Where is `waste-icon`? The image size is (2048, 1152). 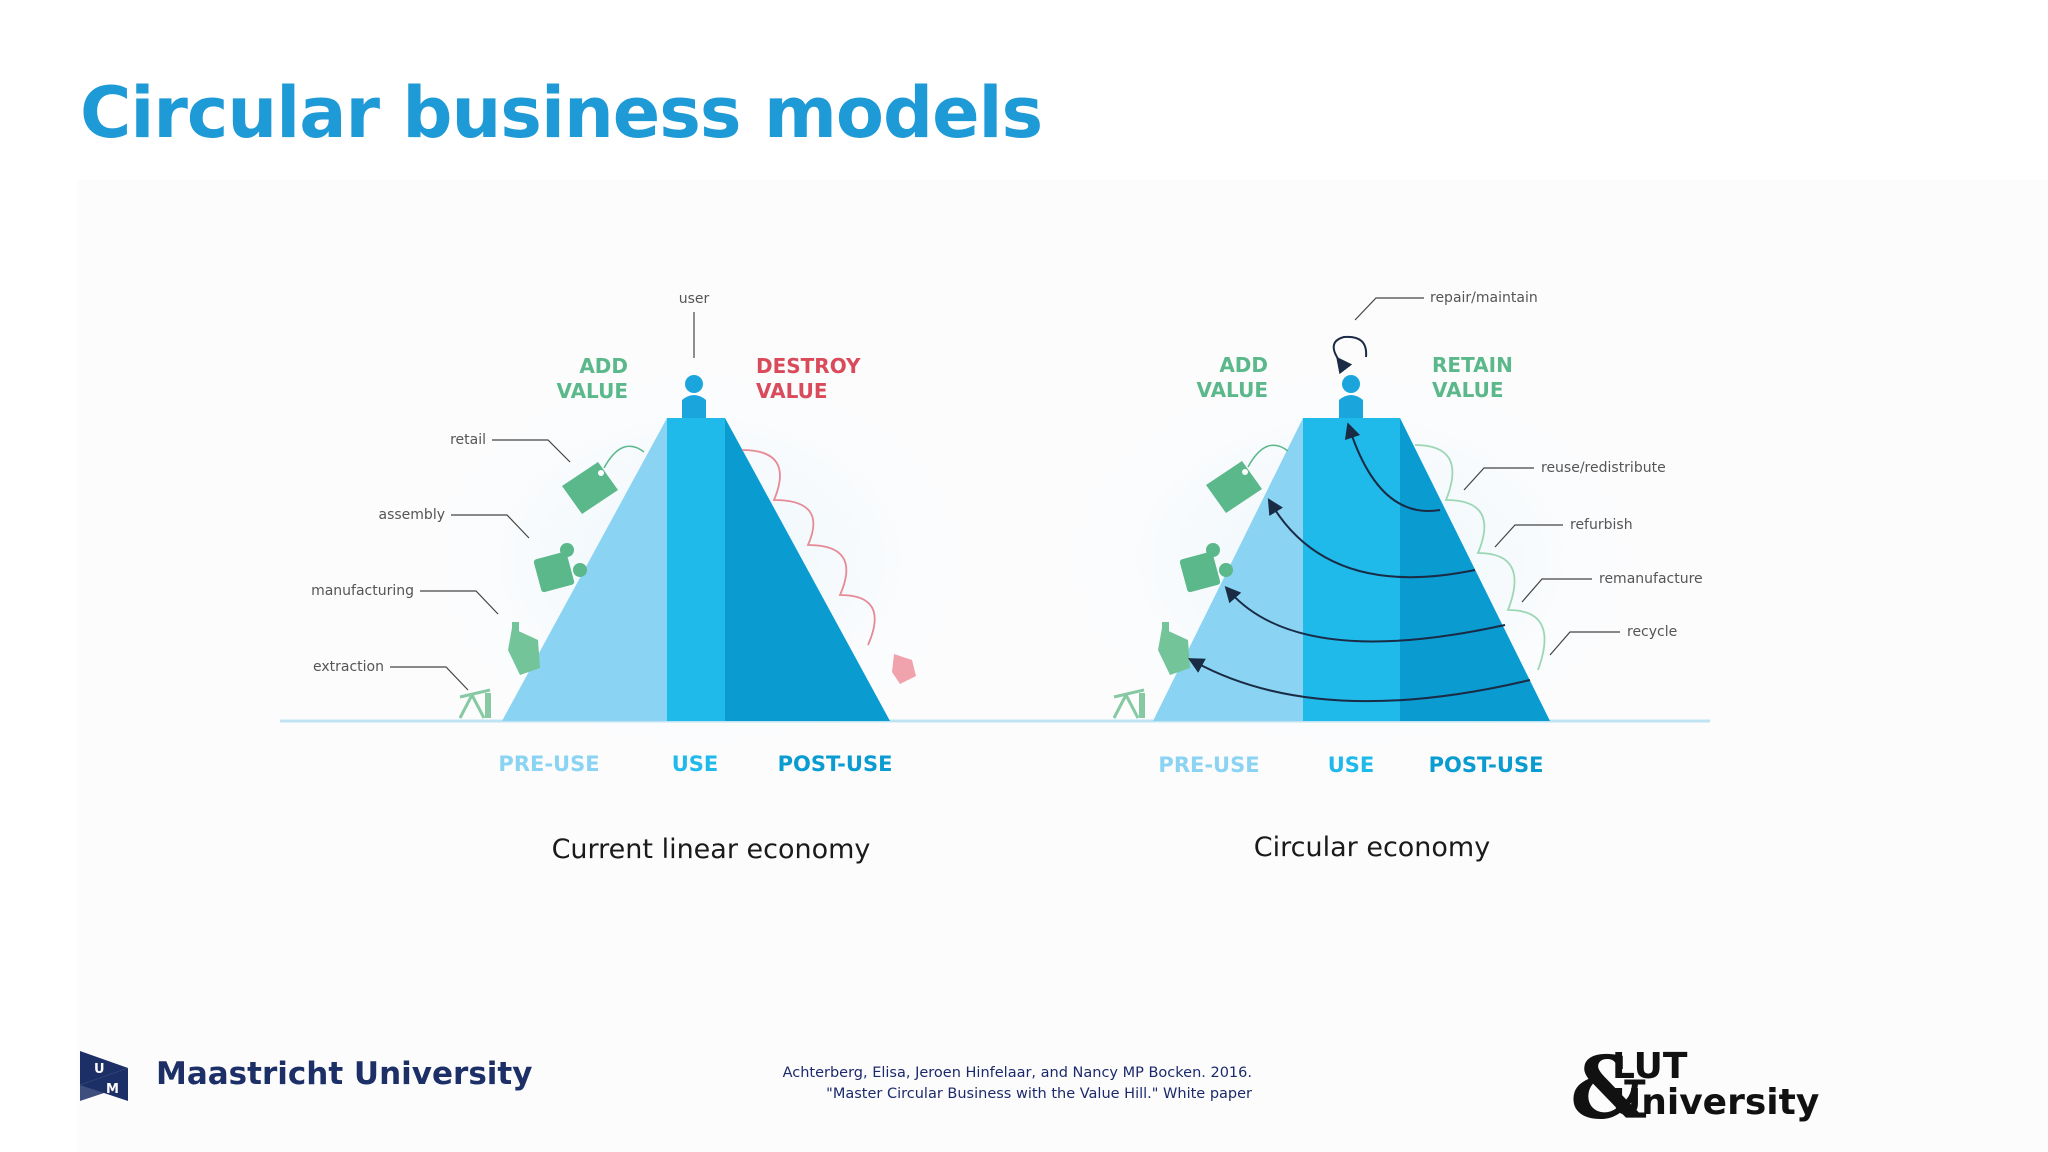 waste-icon is located at coordinates (904, 669).